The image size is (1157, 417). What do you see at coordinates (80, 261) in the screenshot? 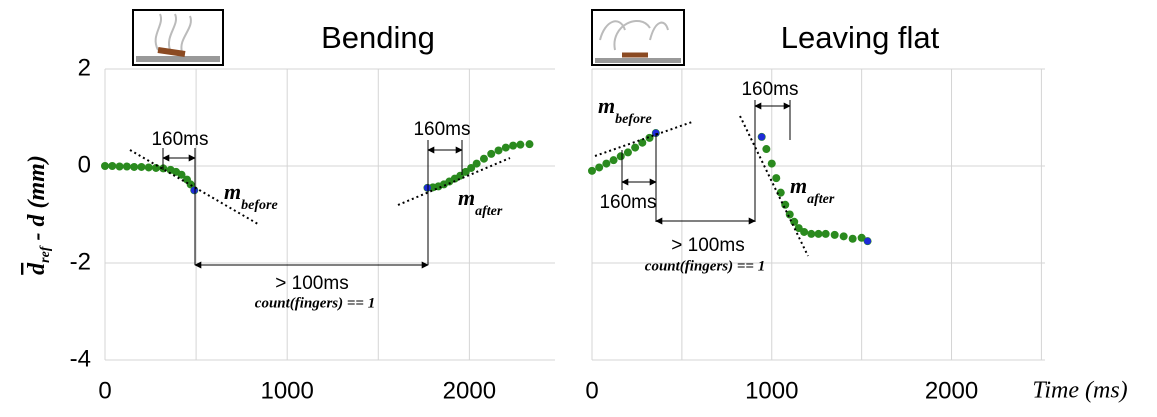
I see `y-tick-label: -2` at bounding box center [80, 261].